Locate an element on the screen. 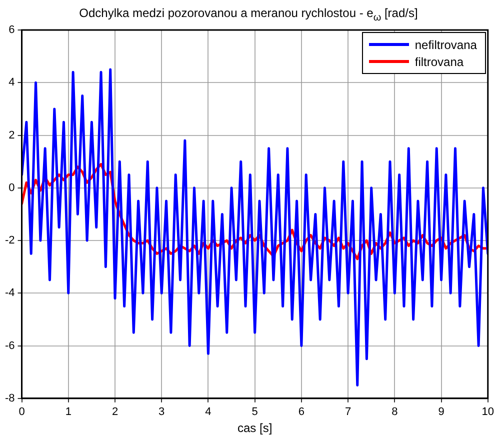  y-tick-label: 6 is located at coordinates (11, 30).